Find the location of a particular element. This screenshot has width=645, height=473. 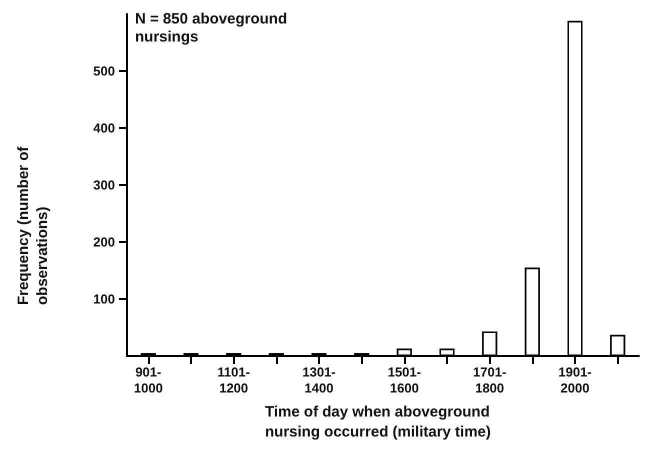

x-axis-title: Time of day when aboveground nursing occurred (military time) is located at coordinates (379, 422).